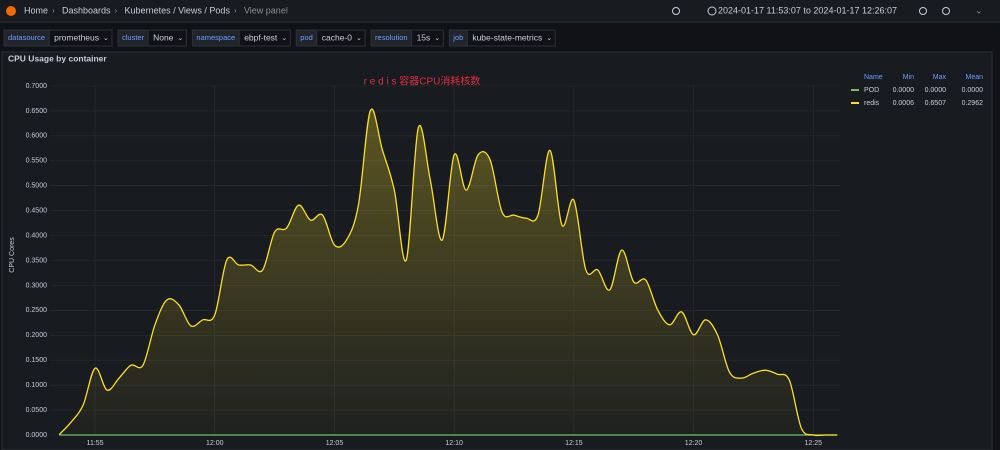  I want to click on y-tick-label: 0.0000, so click(37, 435).